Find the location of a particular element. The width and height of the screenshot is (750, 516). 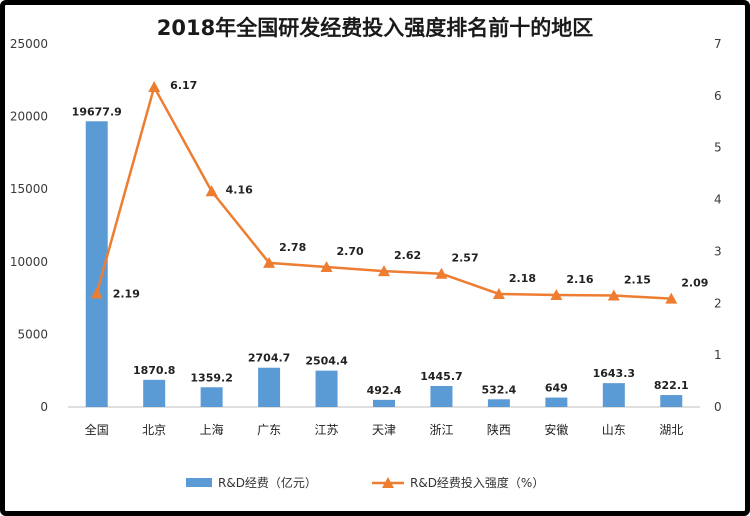

line-value-label: 2.19 is located at coordinates (126, 293).